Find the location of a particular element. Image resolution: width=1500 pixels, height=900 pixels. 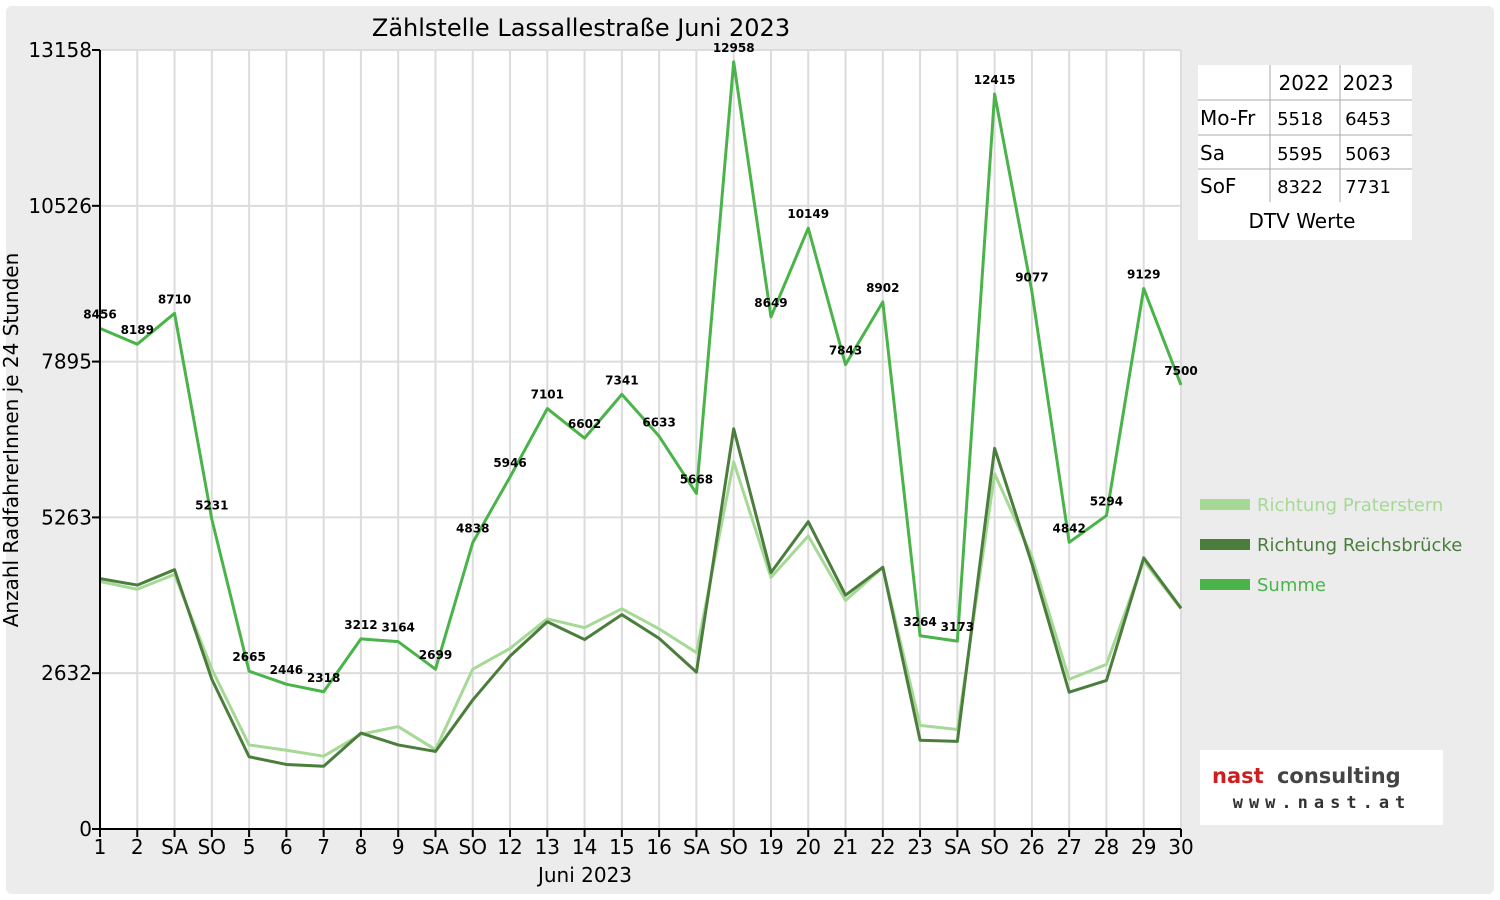

y-axis-label: Anzahl RadfahrerInnen je 24 Stunden is located at coordinates (11, 440).